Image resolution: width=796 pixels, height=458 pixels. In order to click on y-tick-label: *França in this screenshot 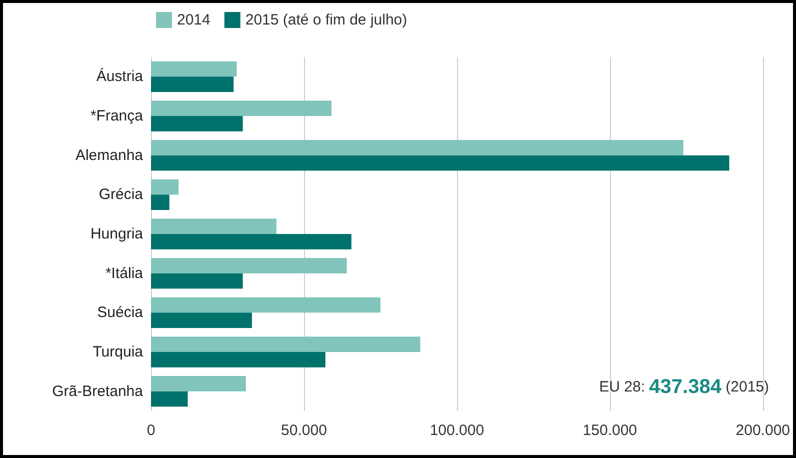, I will do `click(117, 116)`.